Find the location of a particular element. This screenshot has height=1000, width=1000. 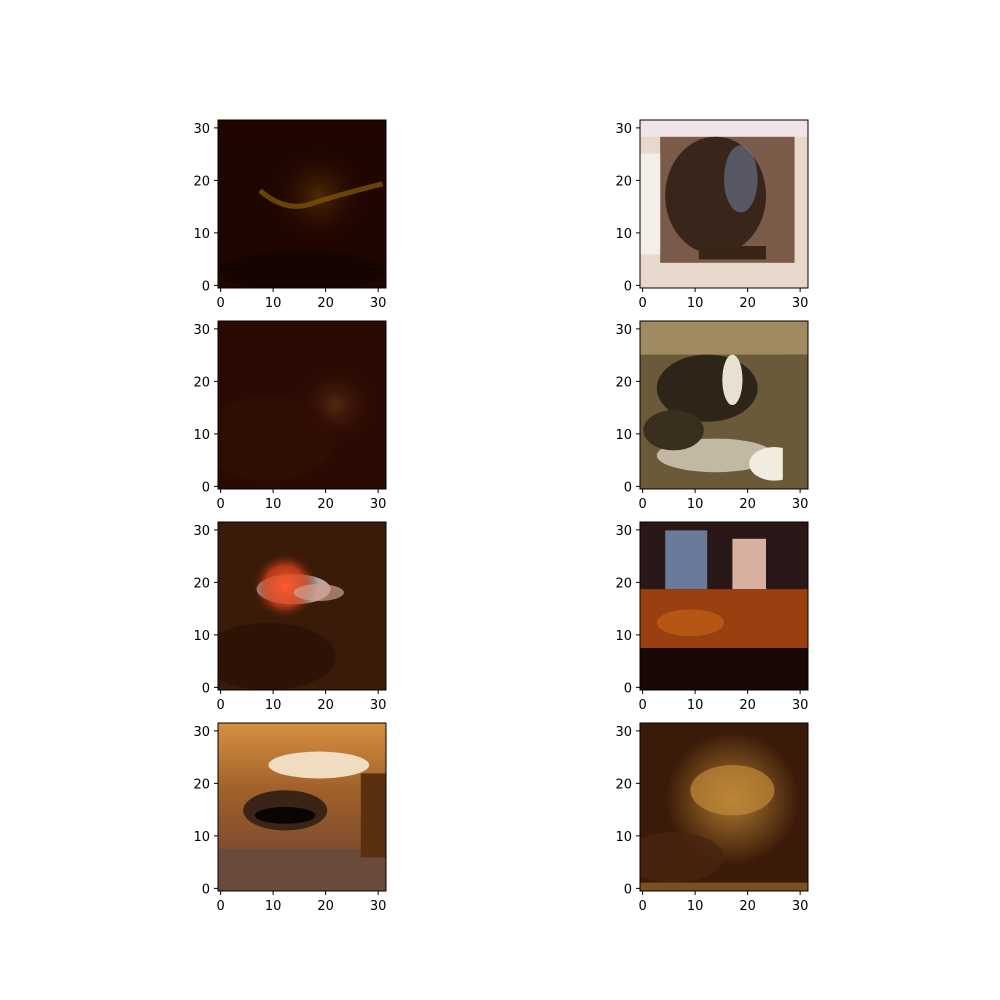

image-panel-8: 0 10 20 30 0 10 20 30 is located at coordinates (712, 818).